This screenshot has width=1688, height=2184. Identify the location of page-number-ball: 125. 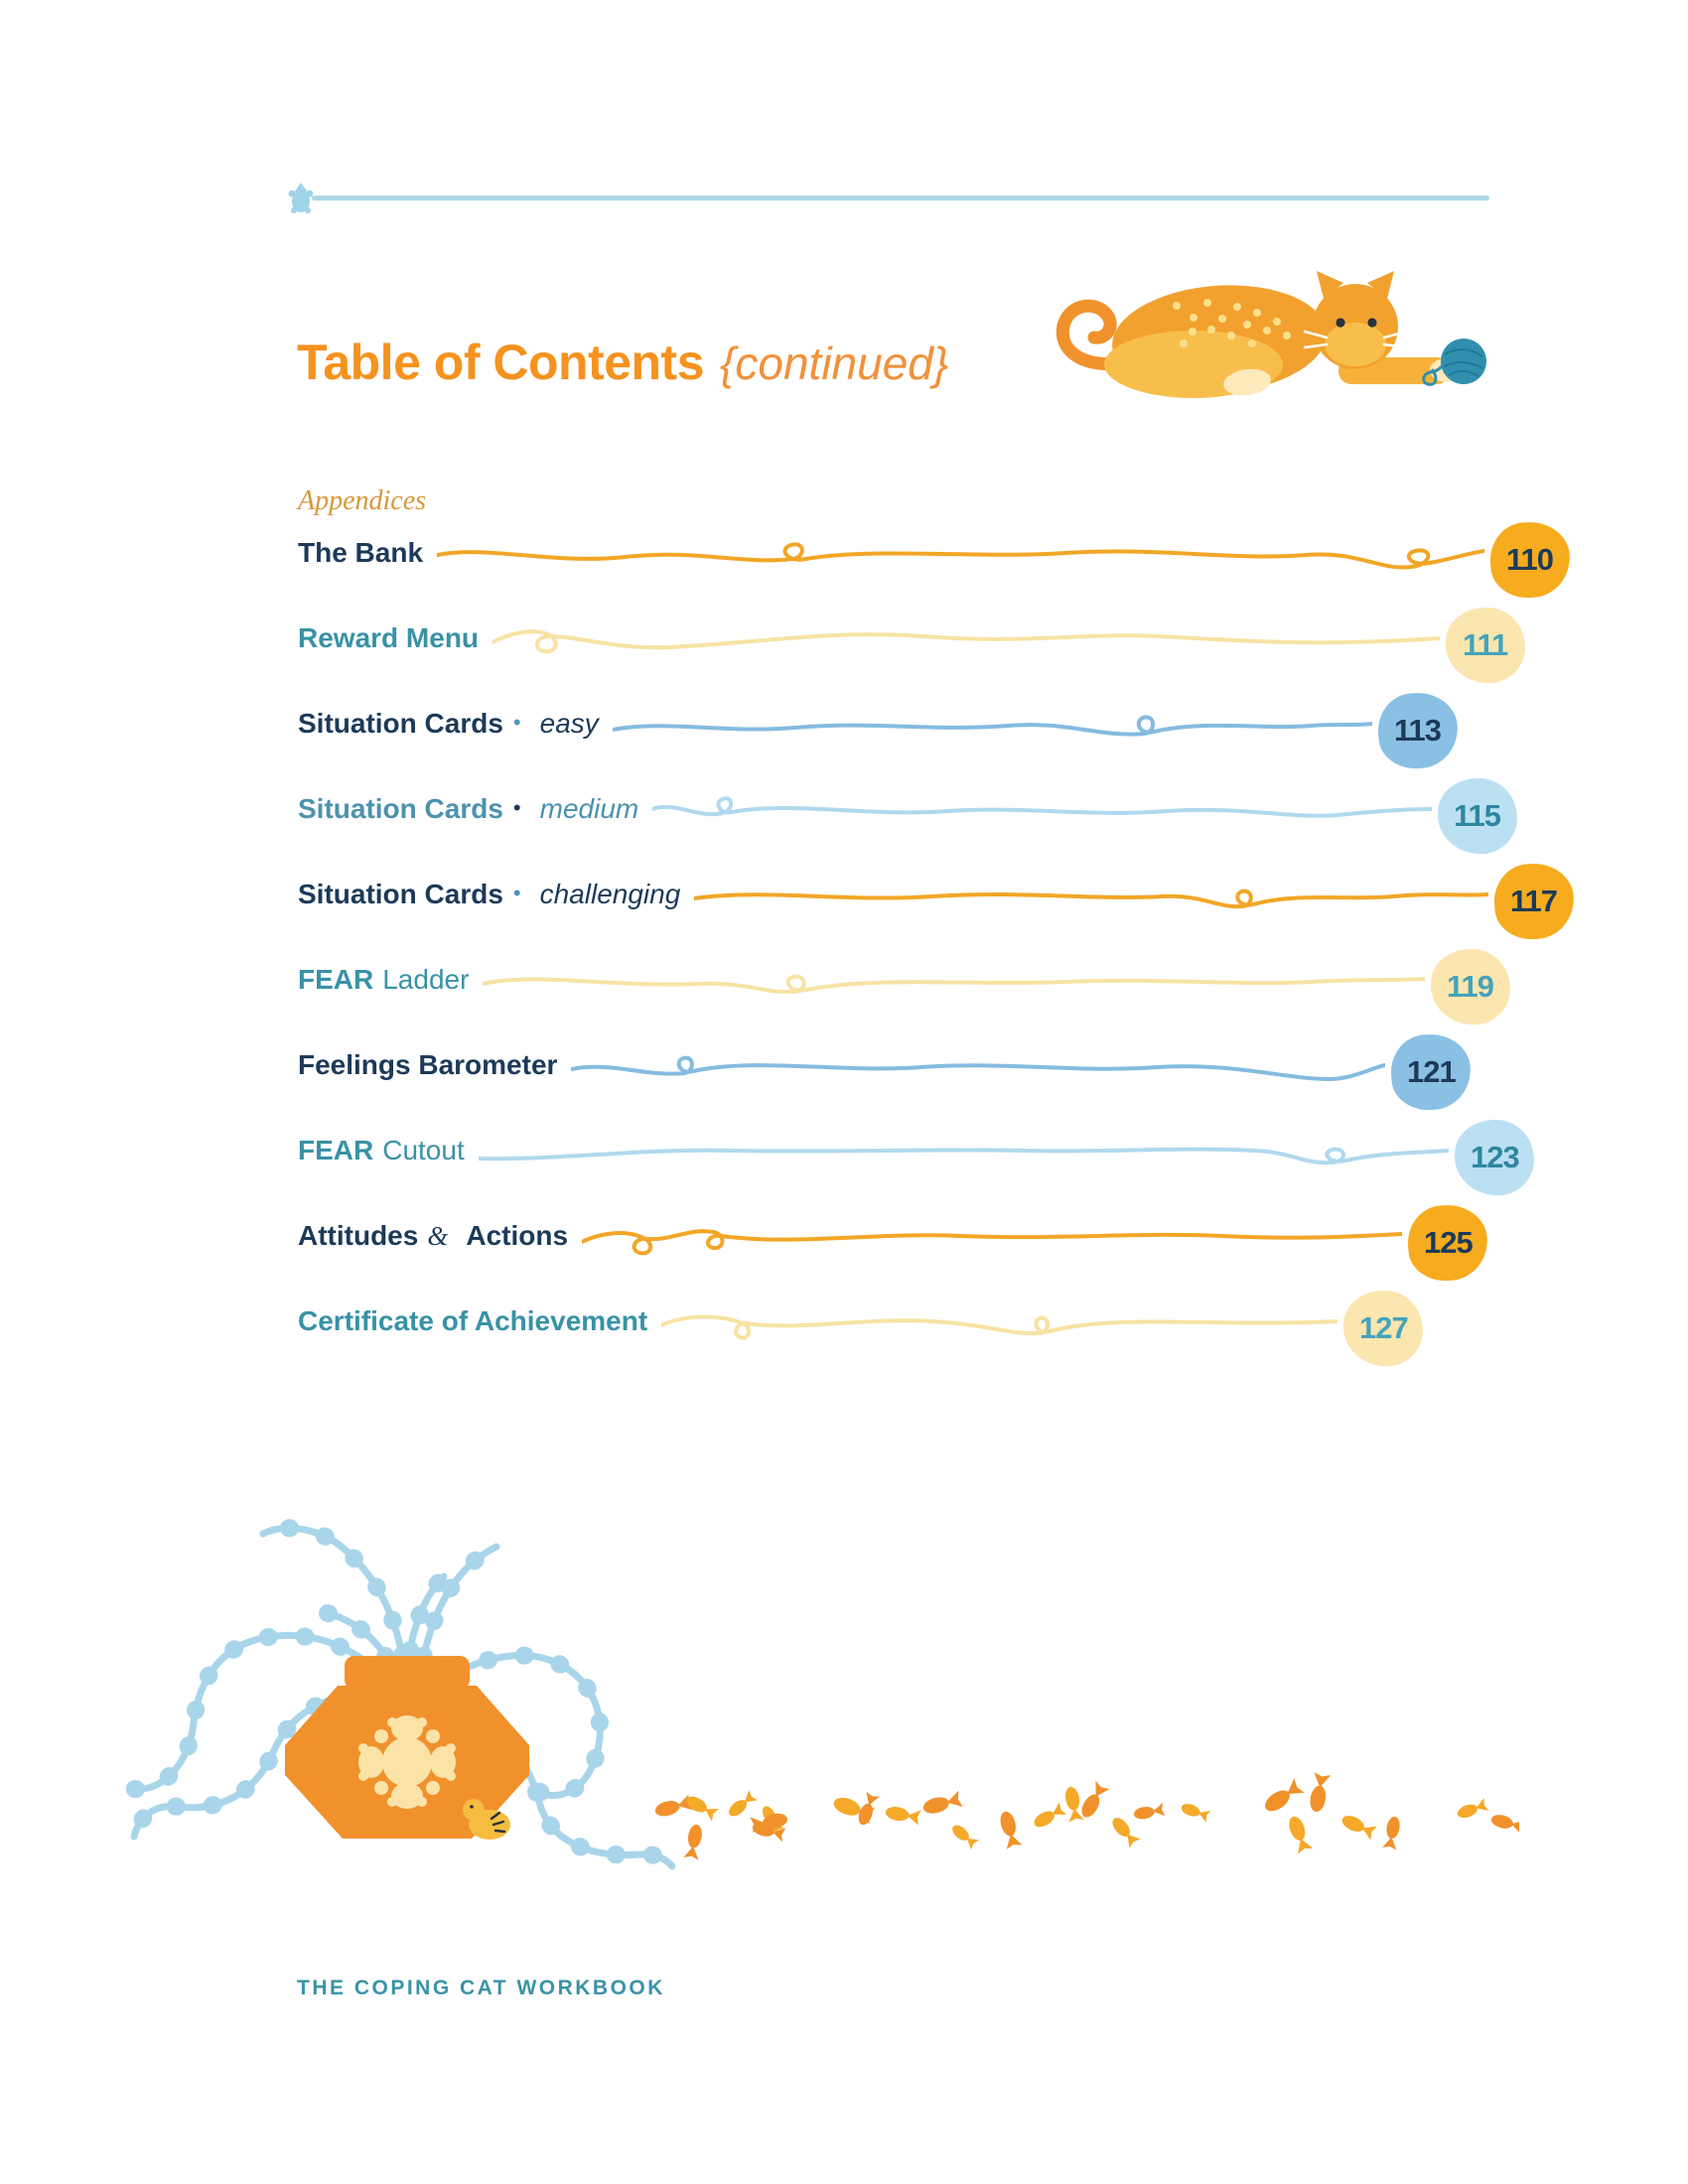
(1447, 1243).